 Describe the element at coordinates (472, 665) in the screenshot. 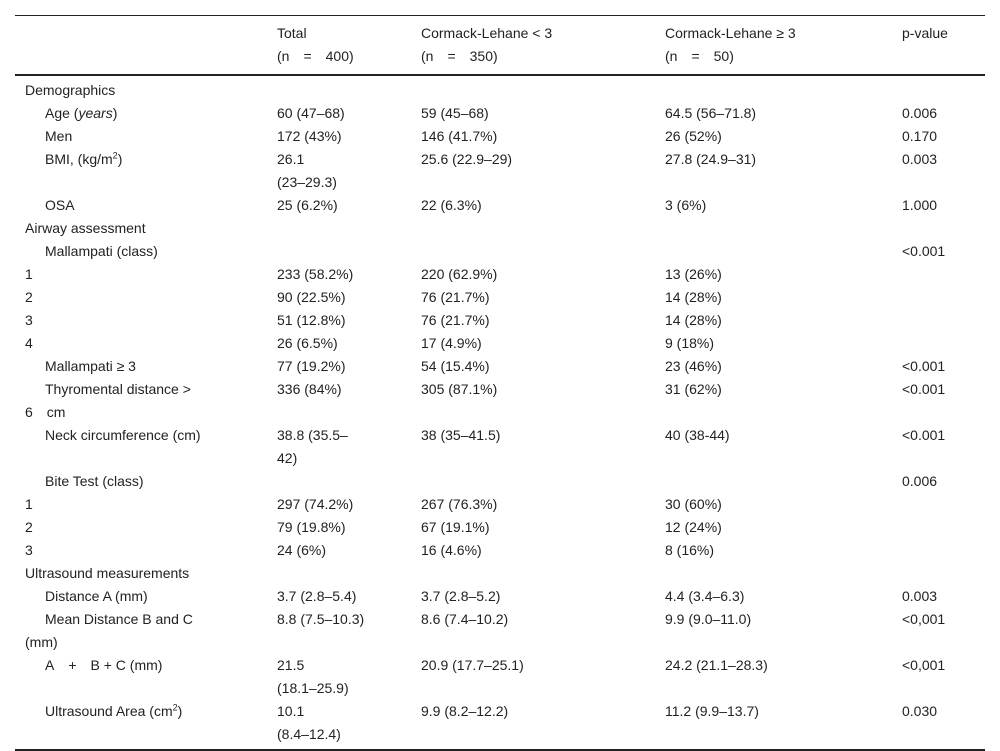

I see `cell-cl-lt3: 20.9 (17.7–25.1)` at that location.